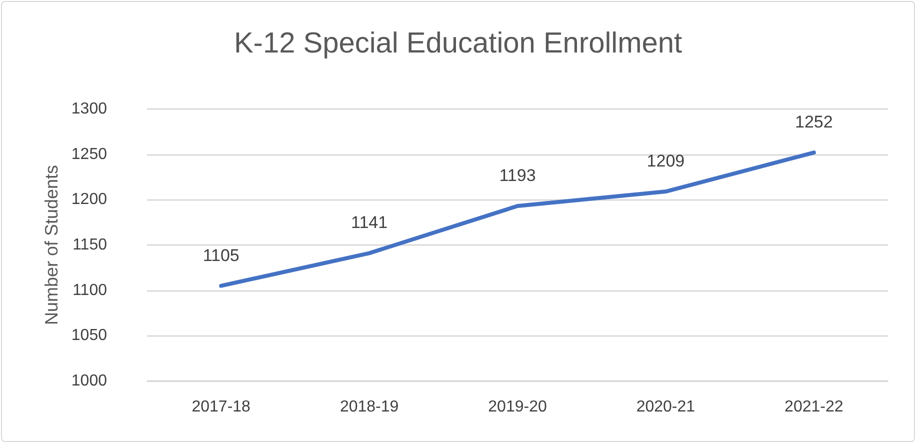 The image size is (916, 443). I want to click on x-tick-label: 2021-22, so click(814, 407).